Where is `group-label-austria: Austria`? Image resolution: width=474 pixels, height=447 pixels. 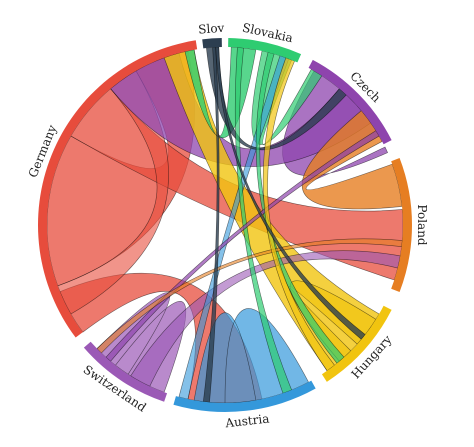 group-label-austria: Austria is located at coordinates (247, 420).